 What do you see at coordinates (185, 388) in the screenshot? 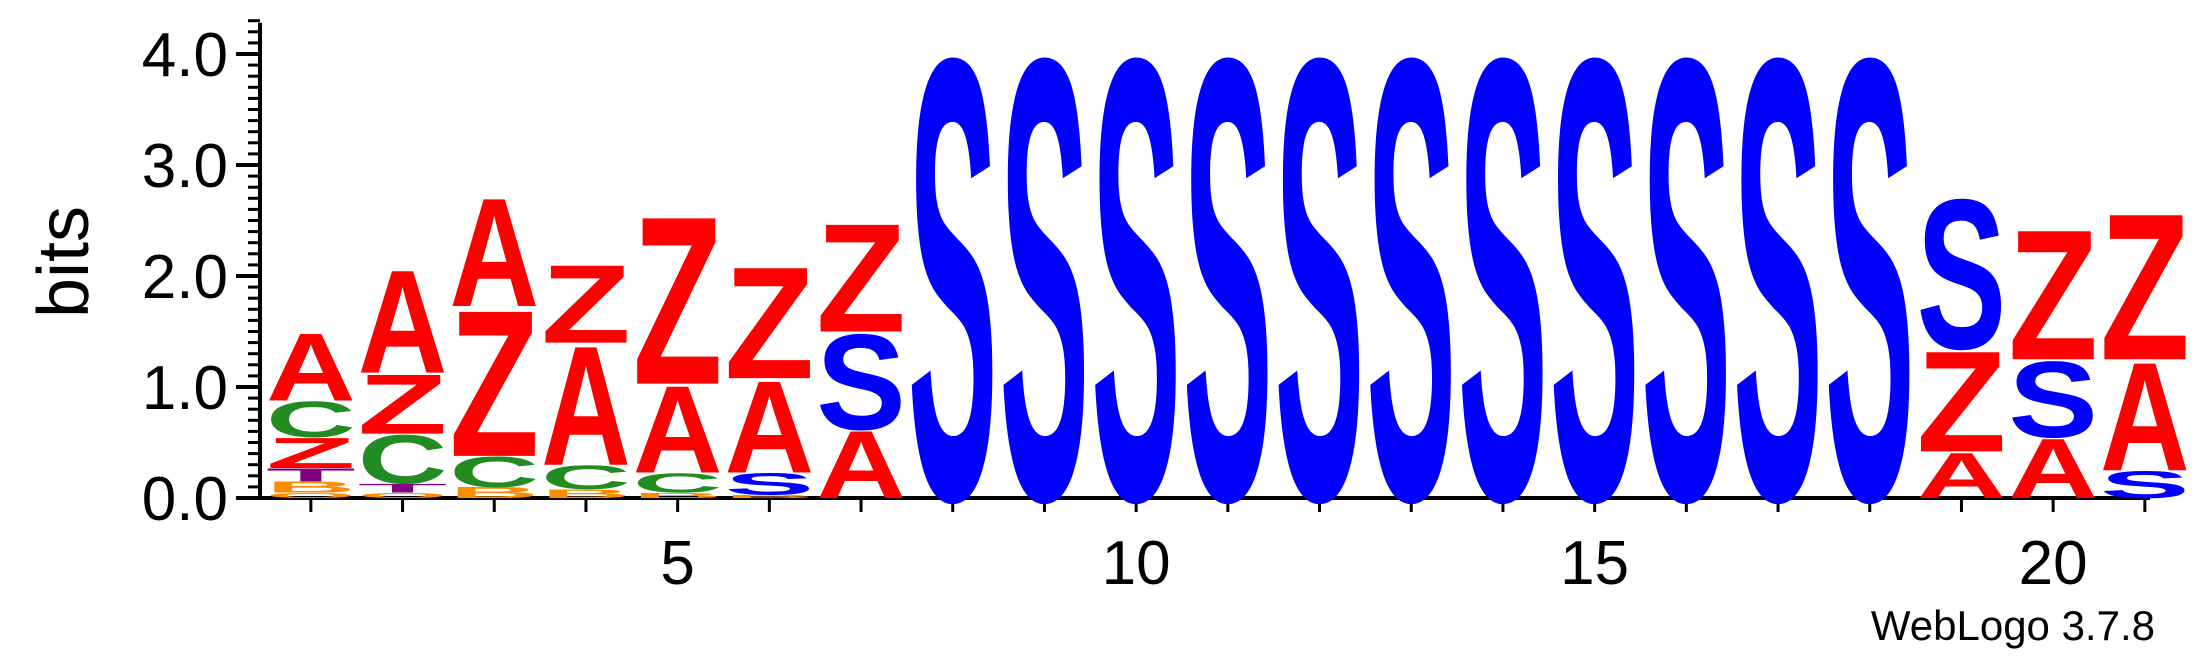
I see `y-tick-label: 1.0` at bounding box center [185, 388].